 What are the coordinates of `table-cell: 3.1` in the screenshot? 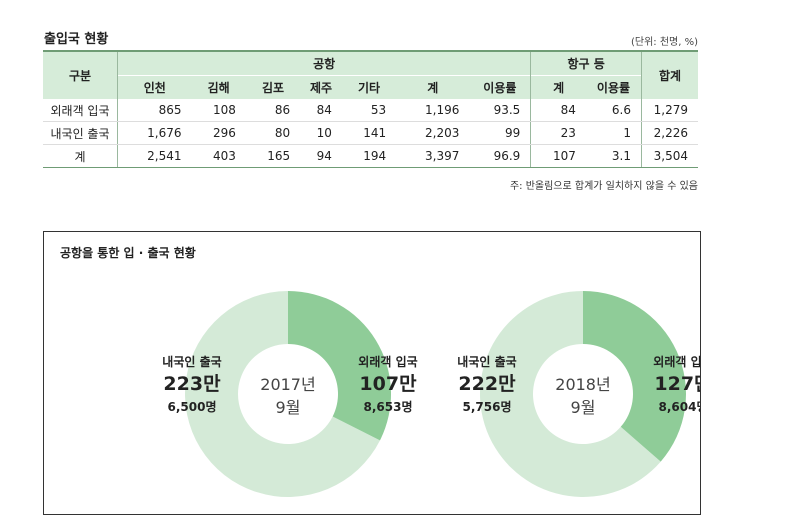 It's located at (613, 156).